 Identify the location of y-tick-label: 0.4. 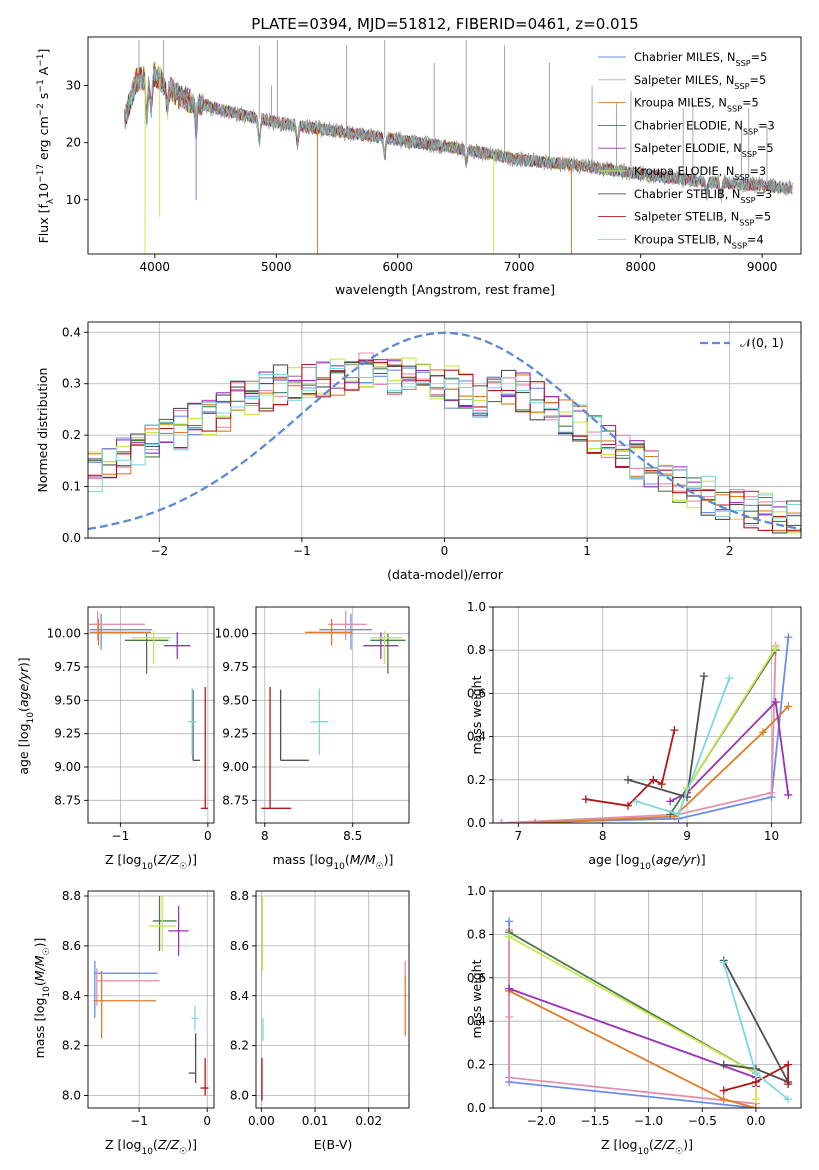
(71, 332).